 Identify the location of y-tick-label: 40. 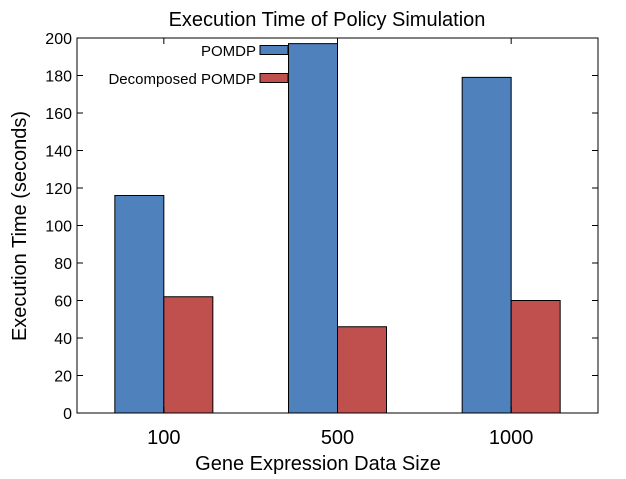
(63, 339).